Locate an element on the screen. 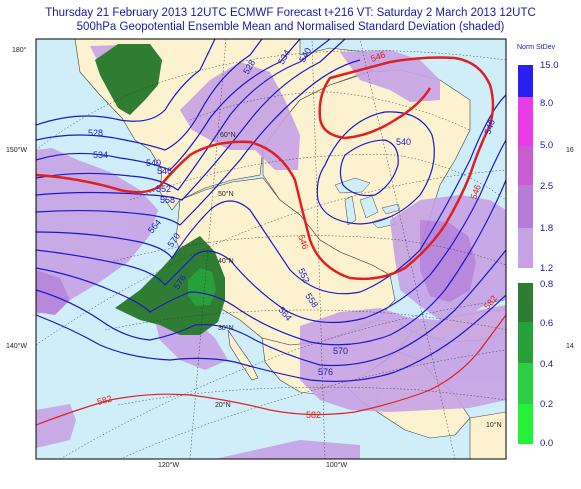 The height and width of the screenshot is (489, 581). contour-label: 558 is located at coordinates (167, 200).